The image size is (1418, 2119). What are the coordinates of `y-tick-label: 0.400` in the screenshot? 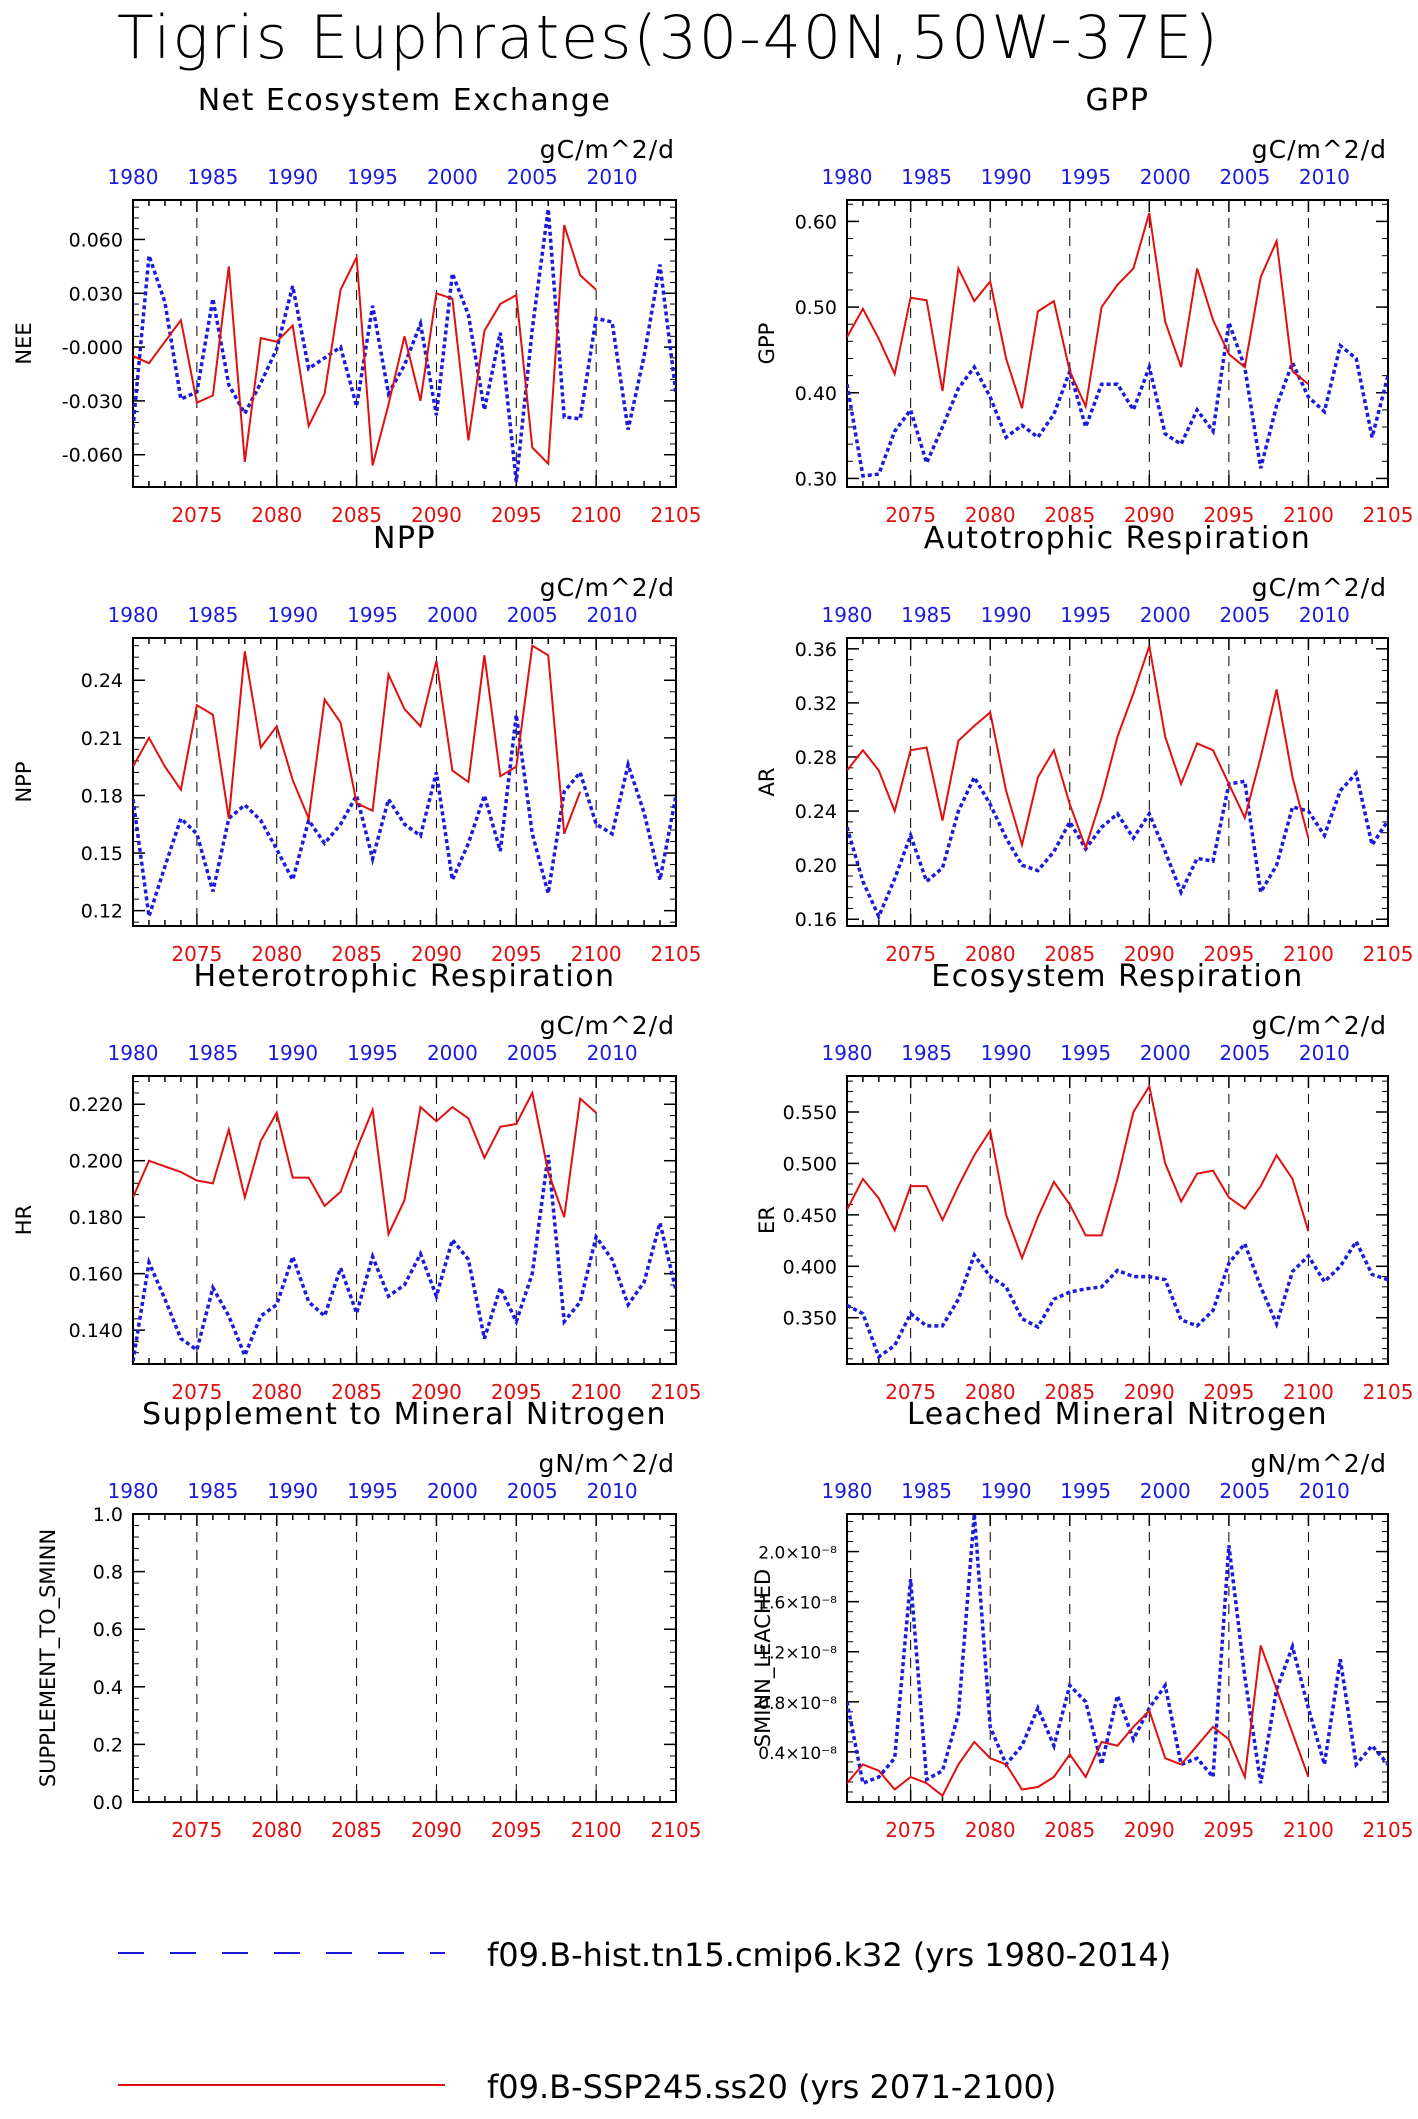 It's located at (810, 1267).